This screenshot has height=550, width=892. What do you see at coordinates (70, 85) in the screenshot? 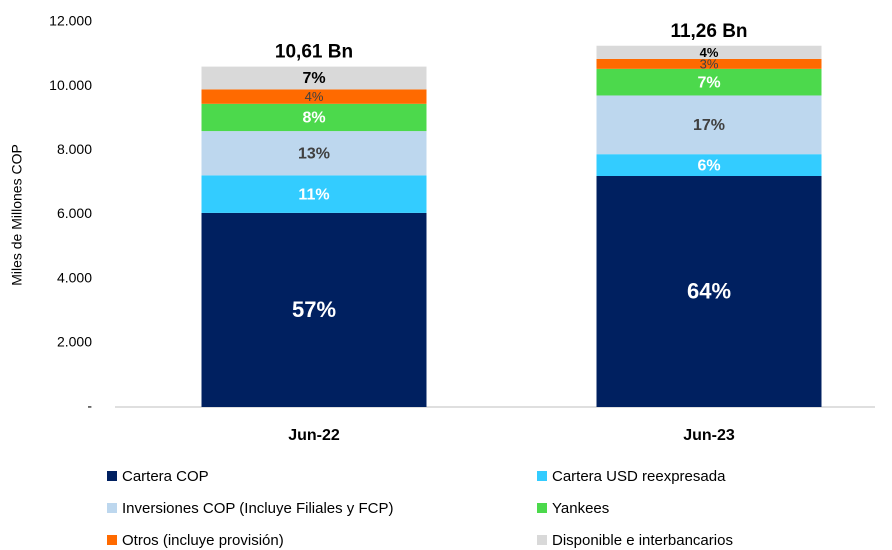
I see `y-tick-label: 10.000` at bounding box center [70, 85].